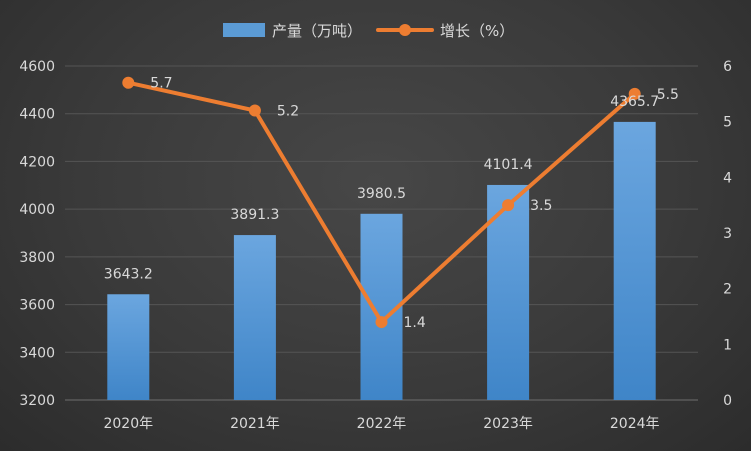  Describe the element at coordinates (727, 67) in the screenshot. I see `y-right-tick-label: 6` at that location.